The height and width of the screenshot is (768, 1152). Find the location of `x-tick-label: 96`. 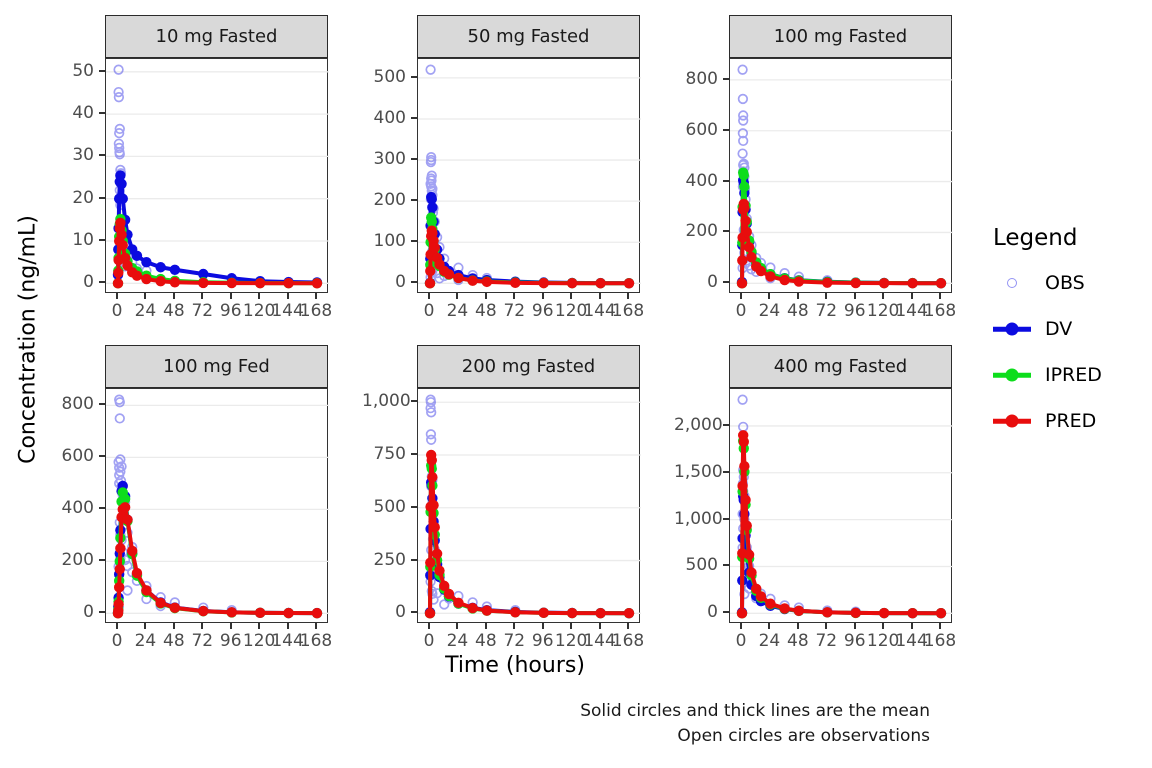

x-tick-label: 96 is located at coordinates (854, 641).